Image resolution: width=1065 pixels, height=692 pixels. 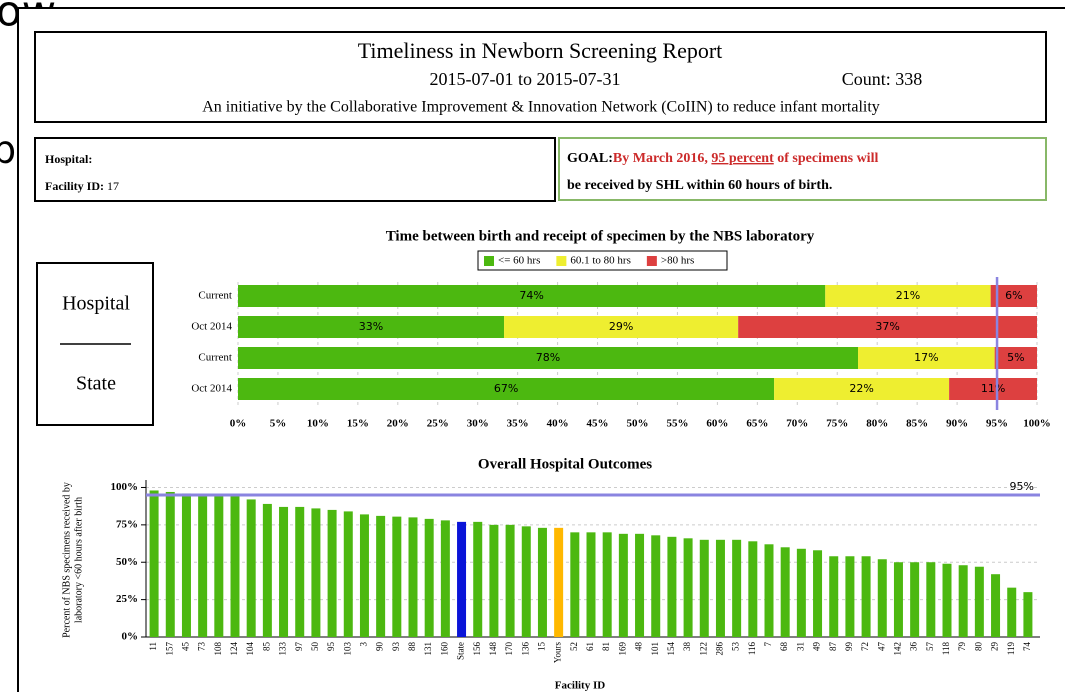 I want to click on x-tick-label: 30%, so click(x=478, y=424).